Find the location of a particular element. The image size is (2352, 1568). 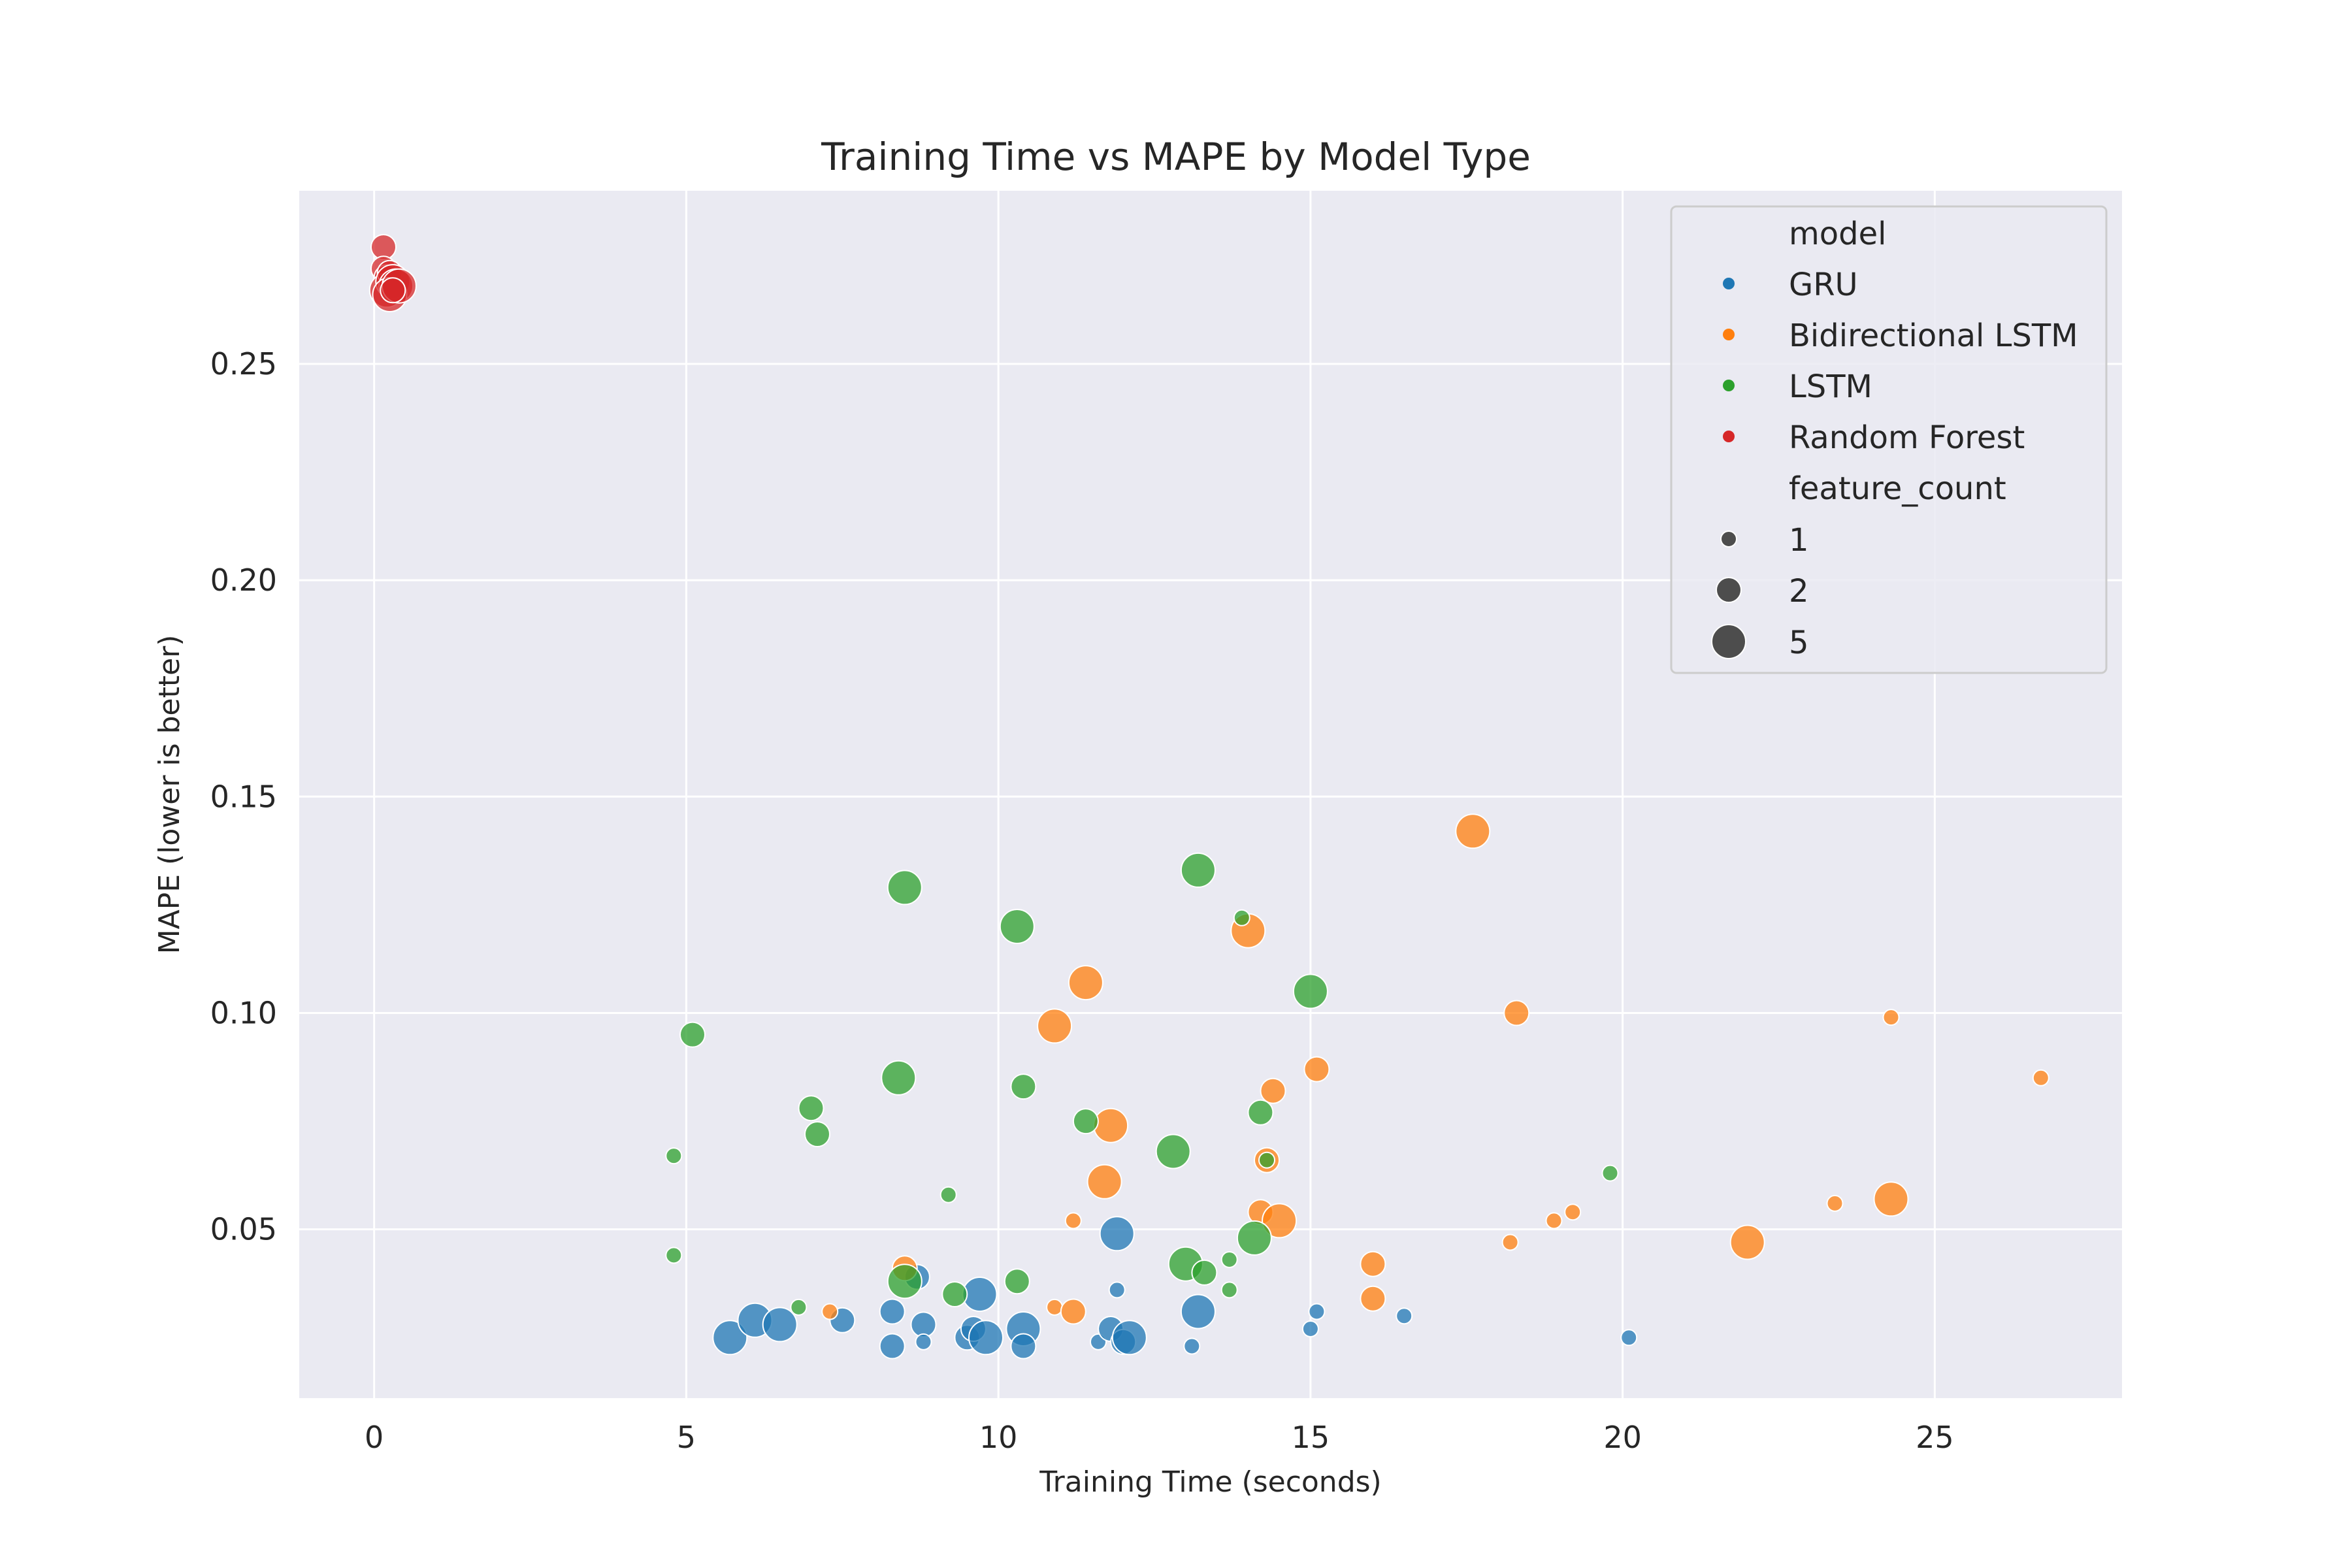

x-axis-label: Training Time (seconds) is located at coordinates (1210, 1482).